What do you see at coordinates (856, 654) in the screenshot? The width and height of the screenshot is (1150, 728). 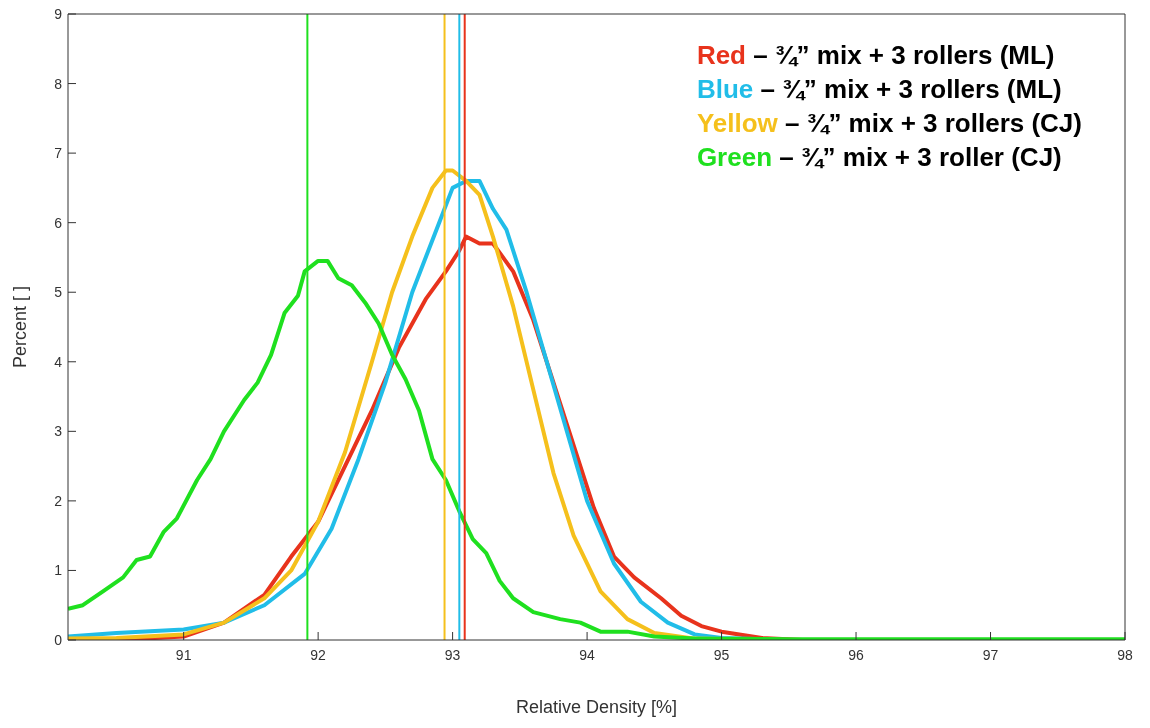 I see `x-tick-label: 96` at bounding box center [856, 654].